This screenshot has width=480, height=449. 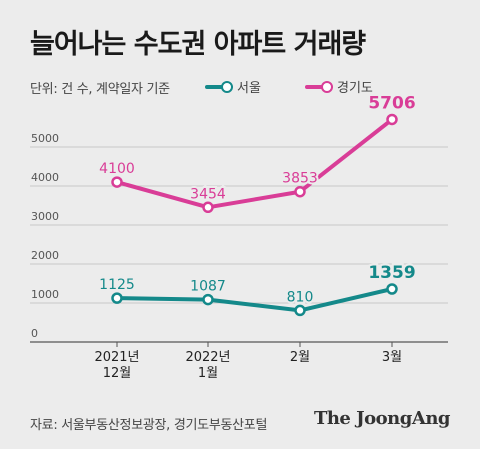 What do you see at coordinates (219, 87) in the screenshot?
I see `legend-swatch-seoul` at bounding box center [219, 87].